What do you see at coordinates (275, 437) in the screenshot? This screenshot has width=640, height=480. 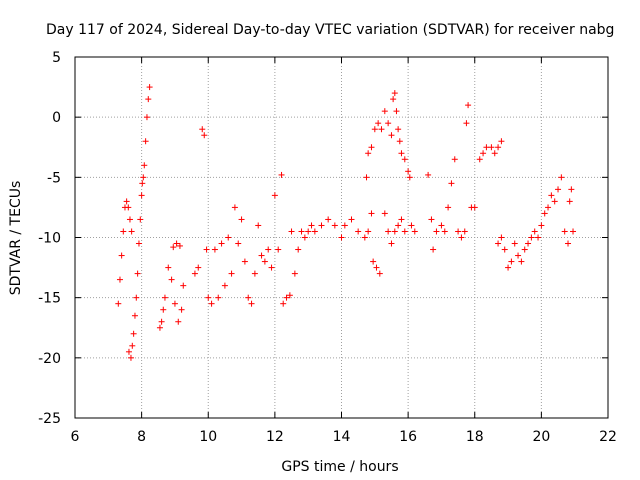 I see `x-tick-label: 12` at bounding box center [275, 437].